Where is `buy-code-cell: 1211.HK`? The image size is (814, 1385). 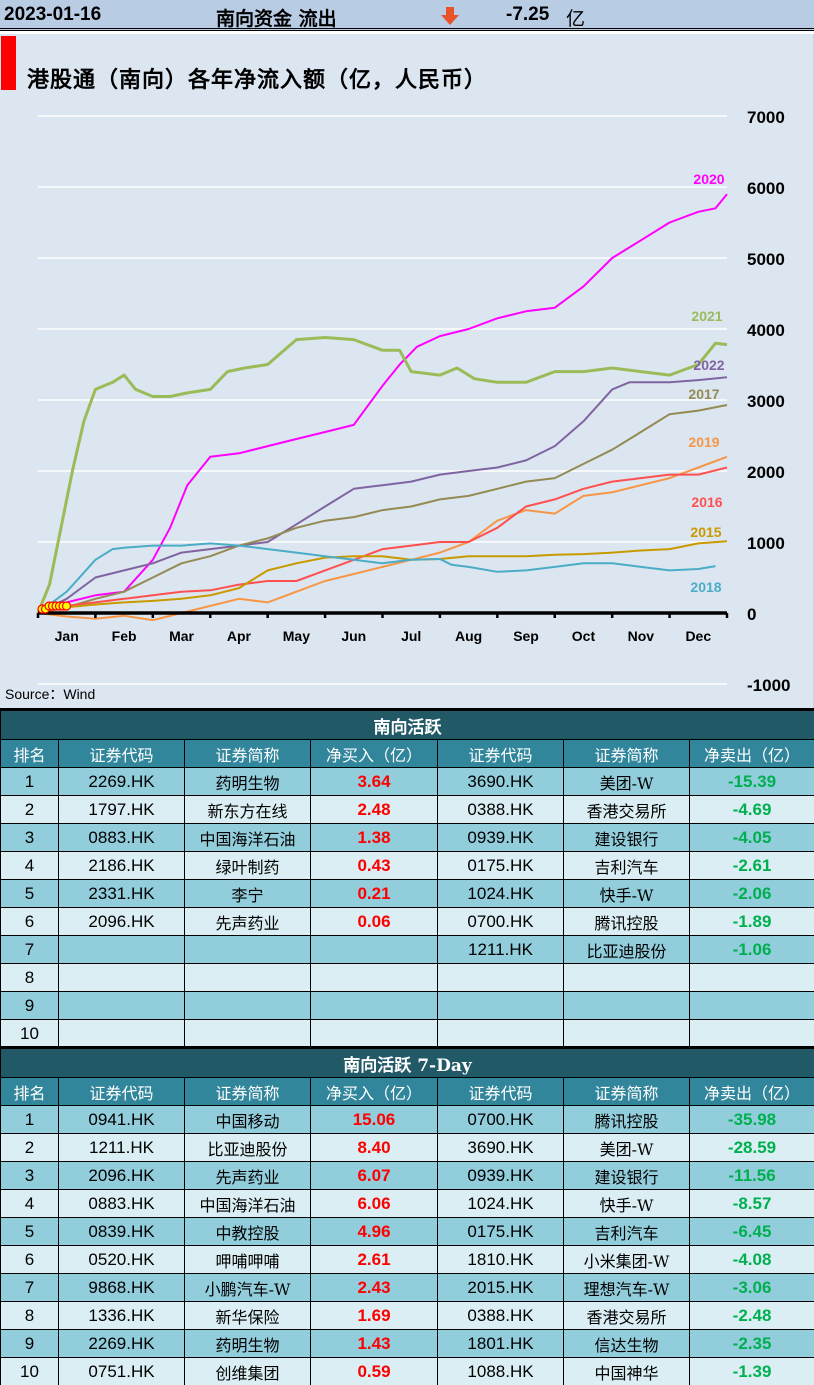 buy-code-cell: 1211.HK is located at coordinates (121, 1147).